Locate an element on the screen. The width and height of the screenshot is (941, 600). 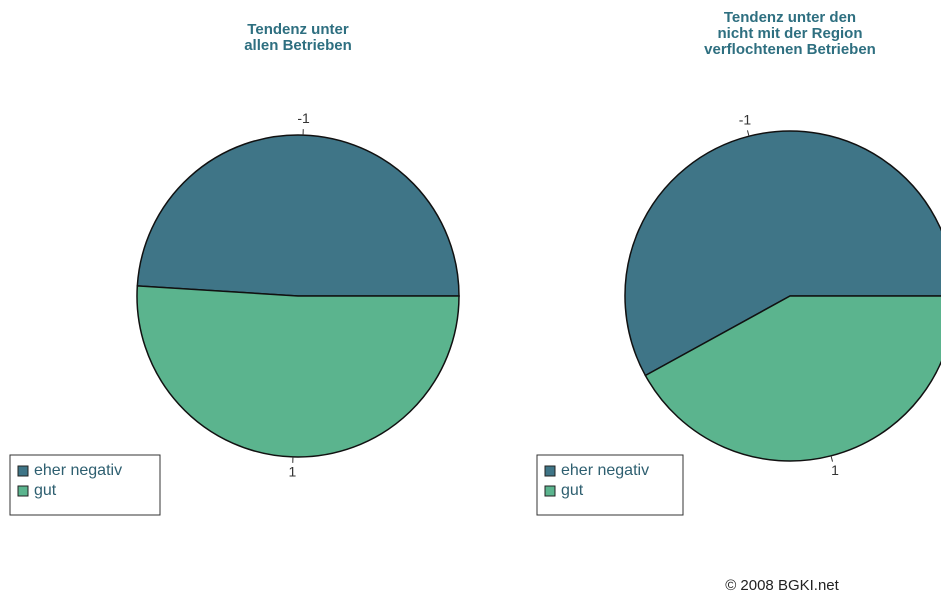
chart-title: verflochtenen Betrieben is located at coordinates (790, 49).